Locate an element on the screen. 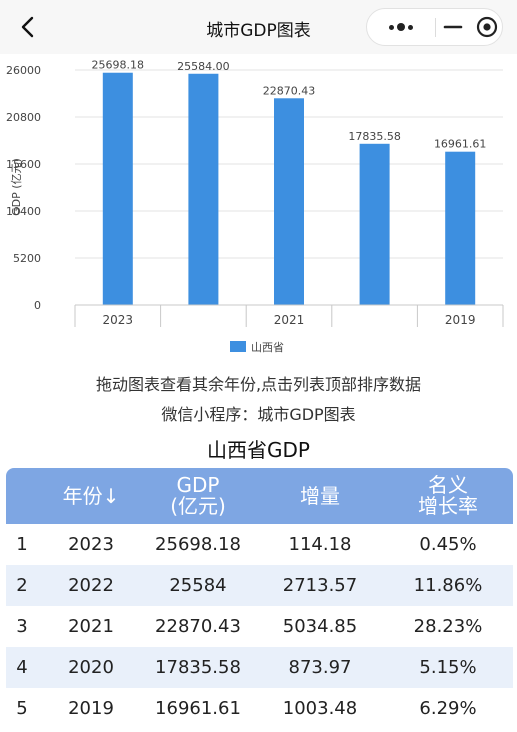 This screenshot has height=732, width=517. more-dots-icon is located at coordinates (401, 27).